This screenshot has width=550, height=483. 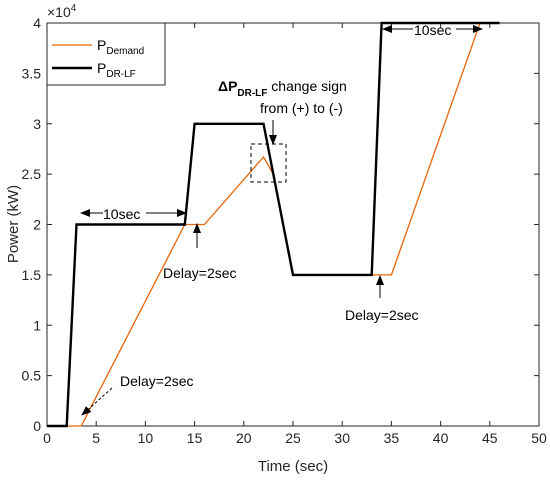 I want to click on x-tick-label-0: 0, so click(x=47, y=438).